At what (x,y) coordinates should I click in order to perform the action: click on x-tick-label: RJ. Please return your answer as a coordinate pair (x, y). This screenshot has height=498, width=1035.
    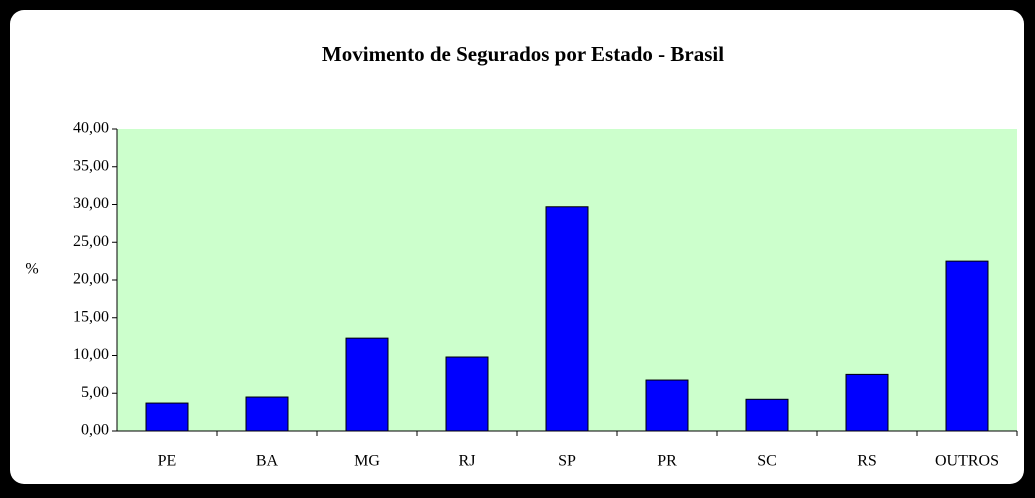
    Looking at the image, I should click on (467, 461).